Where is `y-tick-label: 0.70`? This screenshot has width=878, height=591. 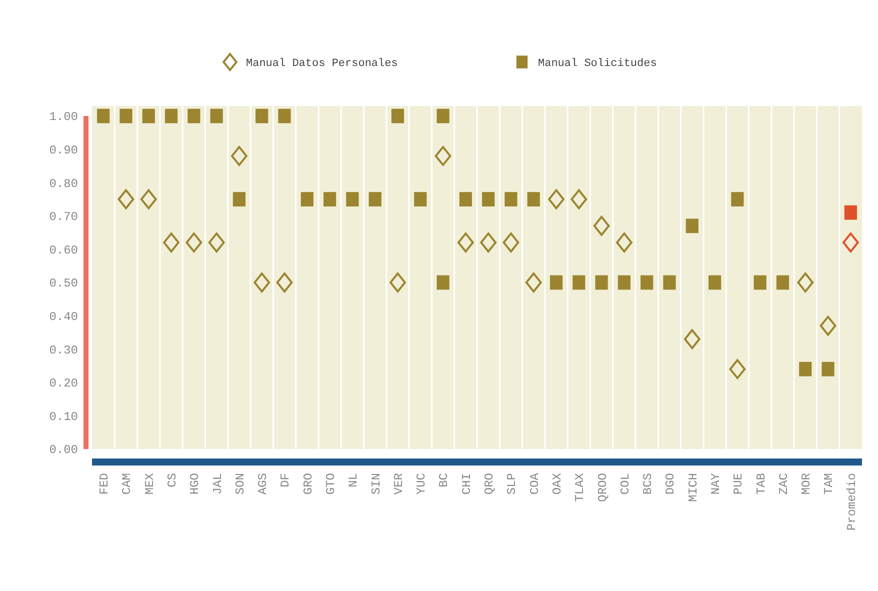 y-tick-label: 0.70 is located at coordinates (63, 217).